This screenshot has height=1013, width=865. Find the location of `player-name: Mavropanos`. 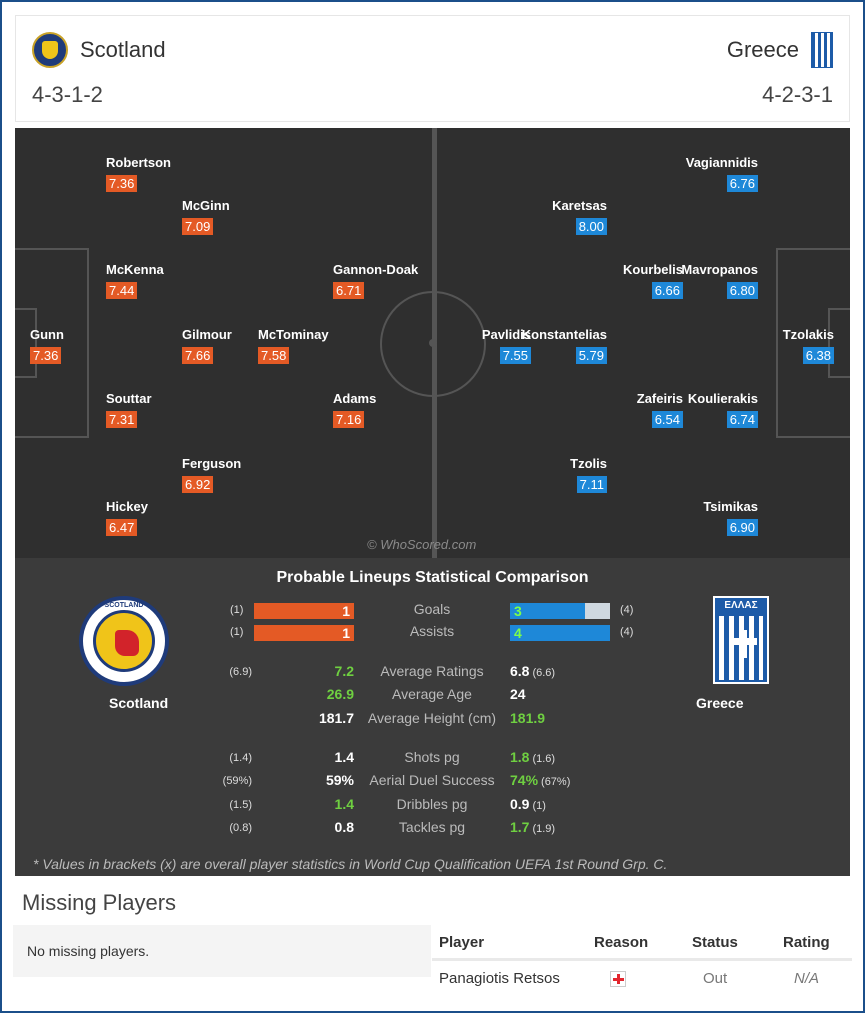

player-name: Mavropanos is located at coordinates (719, 269).